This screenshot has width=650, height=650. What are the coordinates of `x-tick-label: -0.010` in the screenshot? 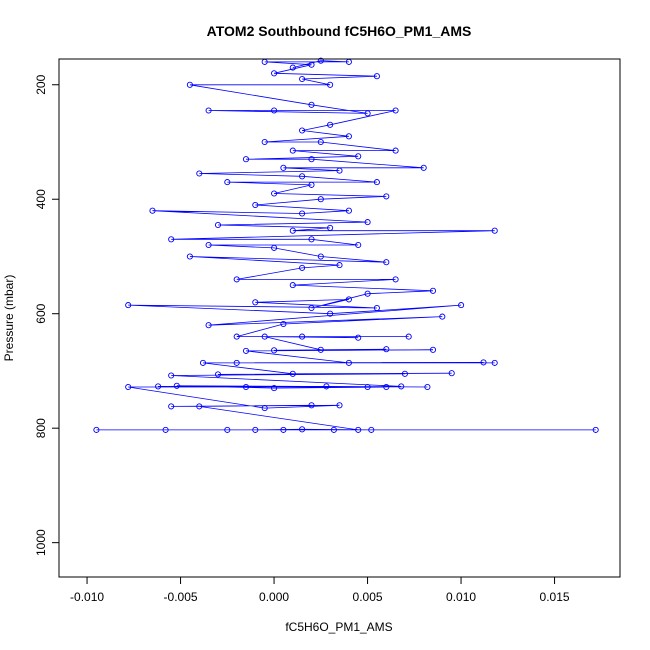 It's located at (87, 597).